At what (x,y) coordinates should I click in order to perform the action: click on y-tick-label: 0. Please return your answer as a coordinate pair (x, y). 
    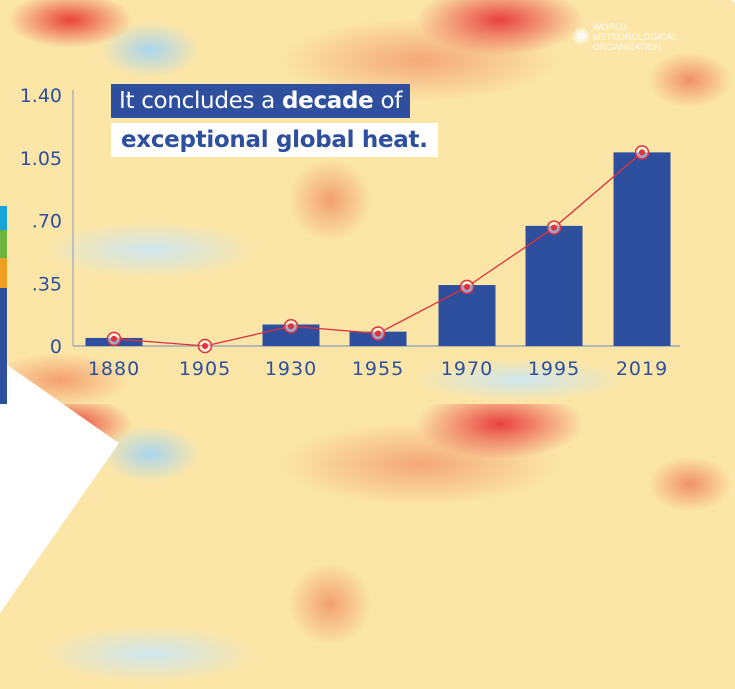
    Looking at the image, I should click on (56, 347).